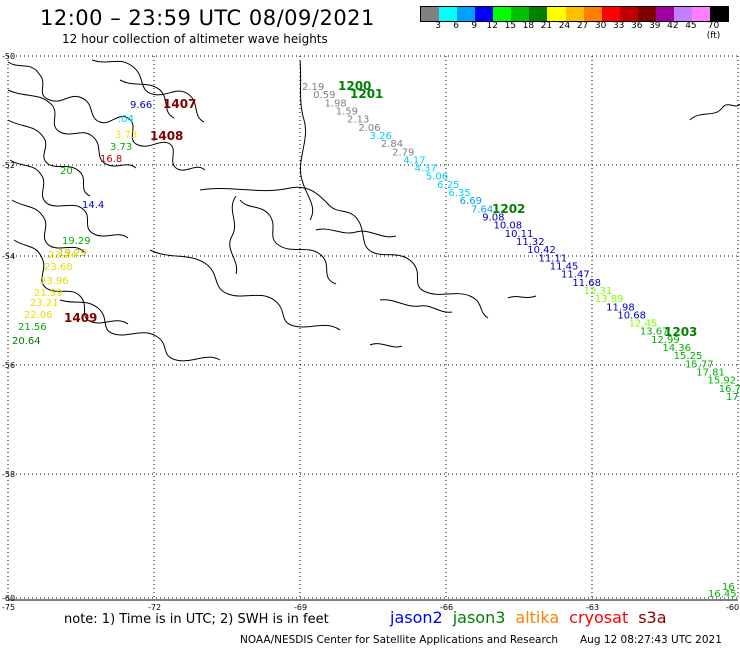 The width and height of the screenshot is (740, 650). What do you see at coordinates (8, 474) in the screenshot?
I see `lat-tick-label: -58` at bounding box center [8, 474].